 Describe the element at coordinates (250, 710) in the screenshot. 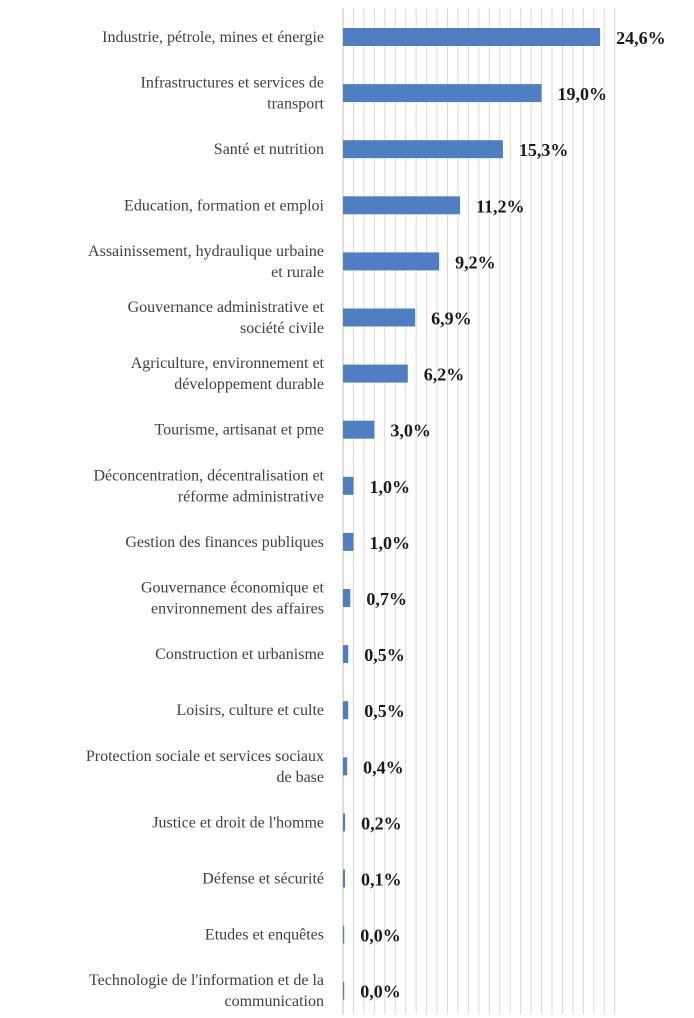

I see `category-label: Loisirs, culture et culte` at that location.